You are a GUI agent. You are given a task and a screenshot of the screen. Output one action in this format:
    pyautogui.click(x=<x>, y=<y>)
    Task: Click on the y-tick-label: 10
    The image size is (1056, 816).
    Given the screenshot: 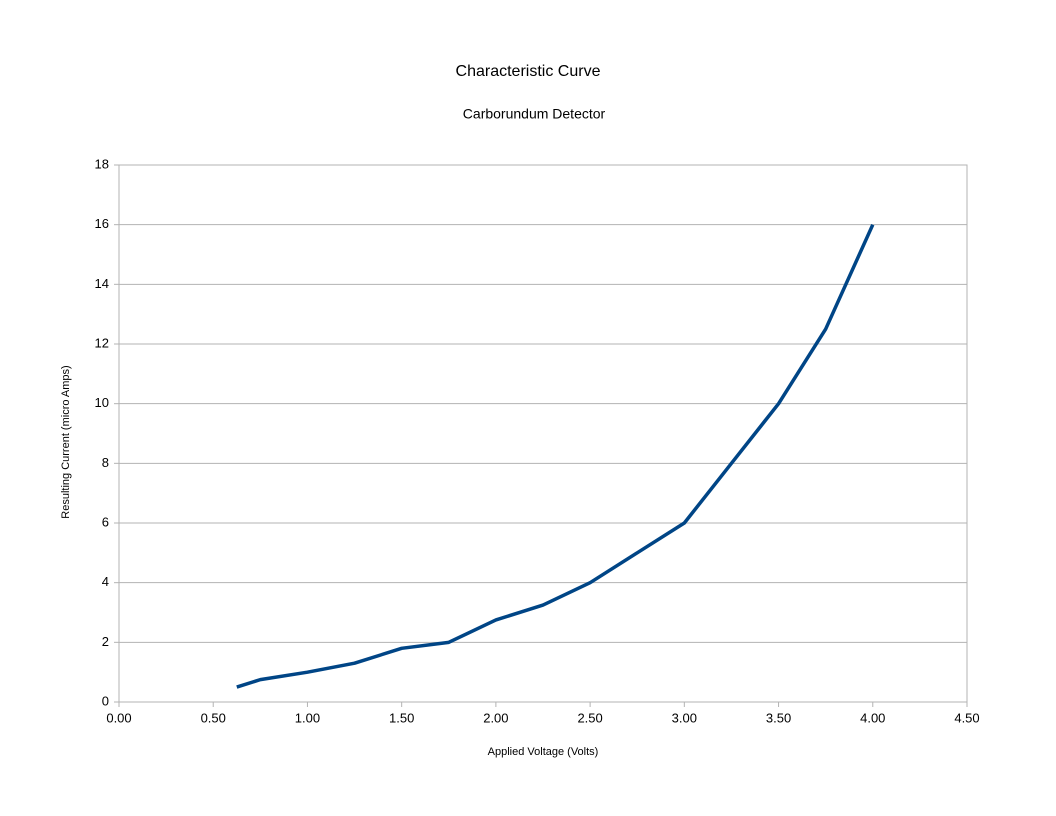 What is the action you would take?
    pyautogui.click(x=102, y=402)
    